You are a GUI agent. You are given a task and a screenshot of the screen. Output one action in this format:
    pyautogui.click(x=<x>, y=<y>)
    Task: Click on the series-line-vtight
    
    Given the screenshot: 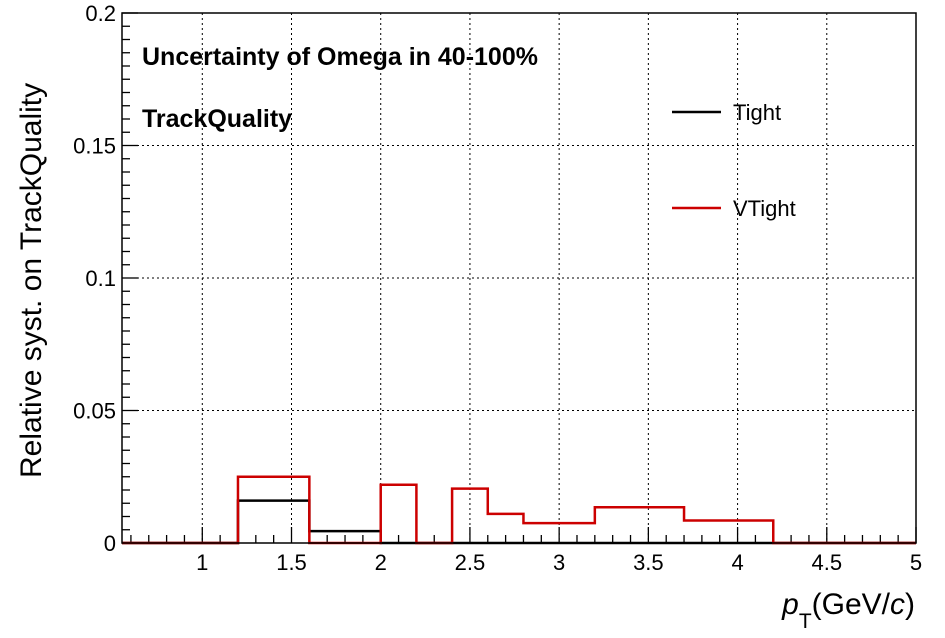 What is the action you would take?
    pyautogui.click(x=519, y=510)
    